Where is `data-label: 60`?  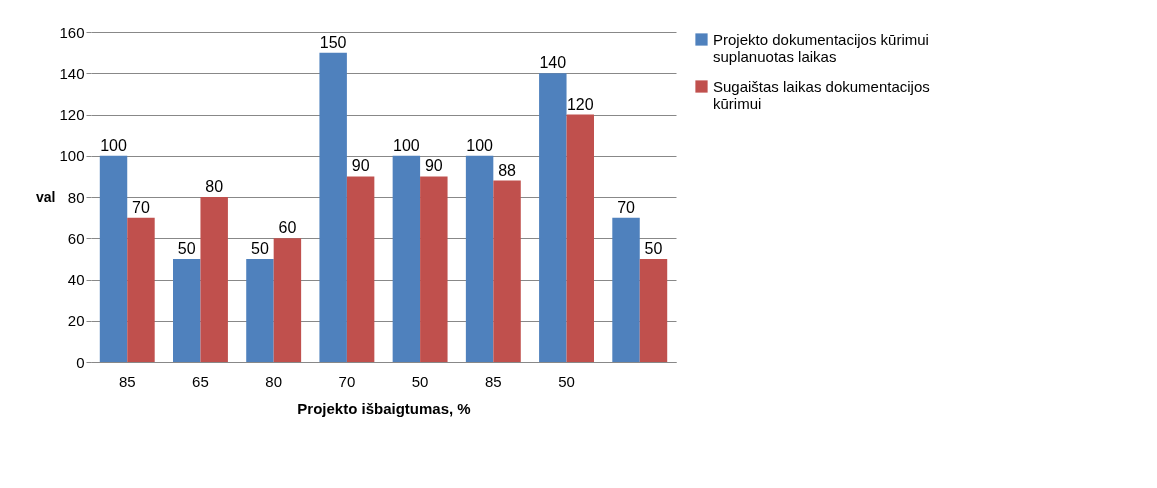
data-label: 60 is located at coordinates (287, 228).